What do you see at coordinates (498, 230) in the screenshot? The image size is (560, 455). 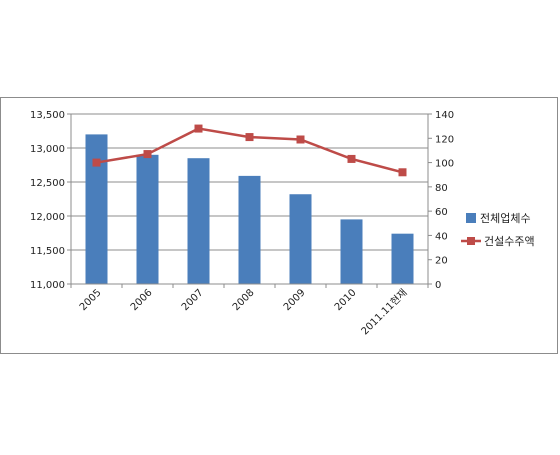 I see `legend: 전체업체수 건설수주액` at bounding box center [498, 230].